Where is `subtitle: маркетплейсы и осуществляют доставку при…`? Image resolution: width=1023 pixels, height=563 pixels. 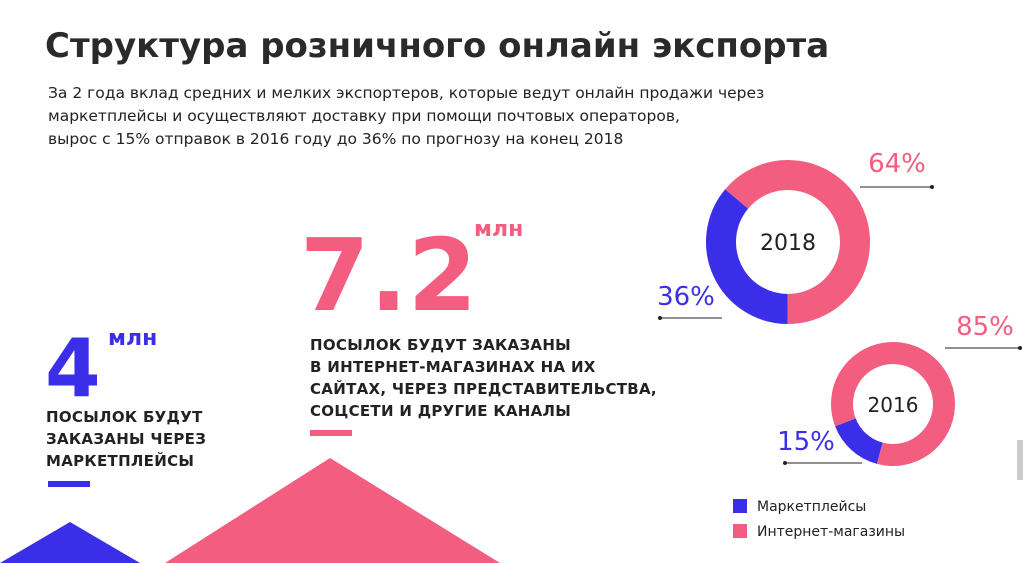
subtitle: маркетплейсы и осуществляют доставку при… is located at coordinates (364, 116).